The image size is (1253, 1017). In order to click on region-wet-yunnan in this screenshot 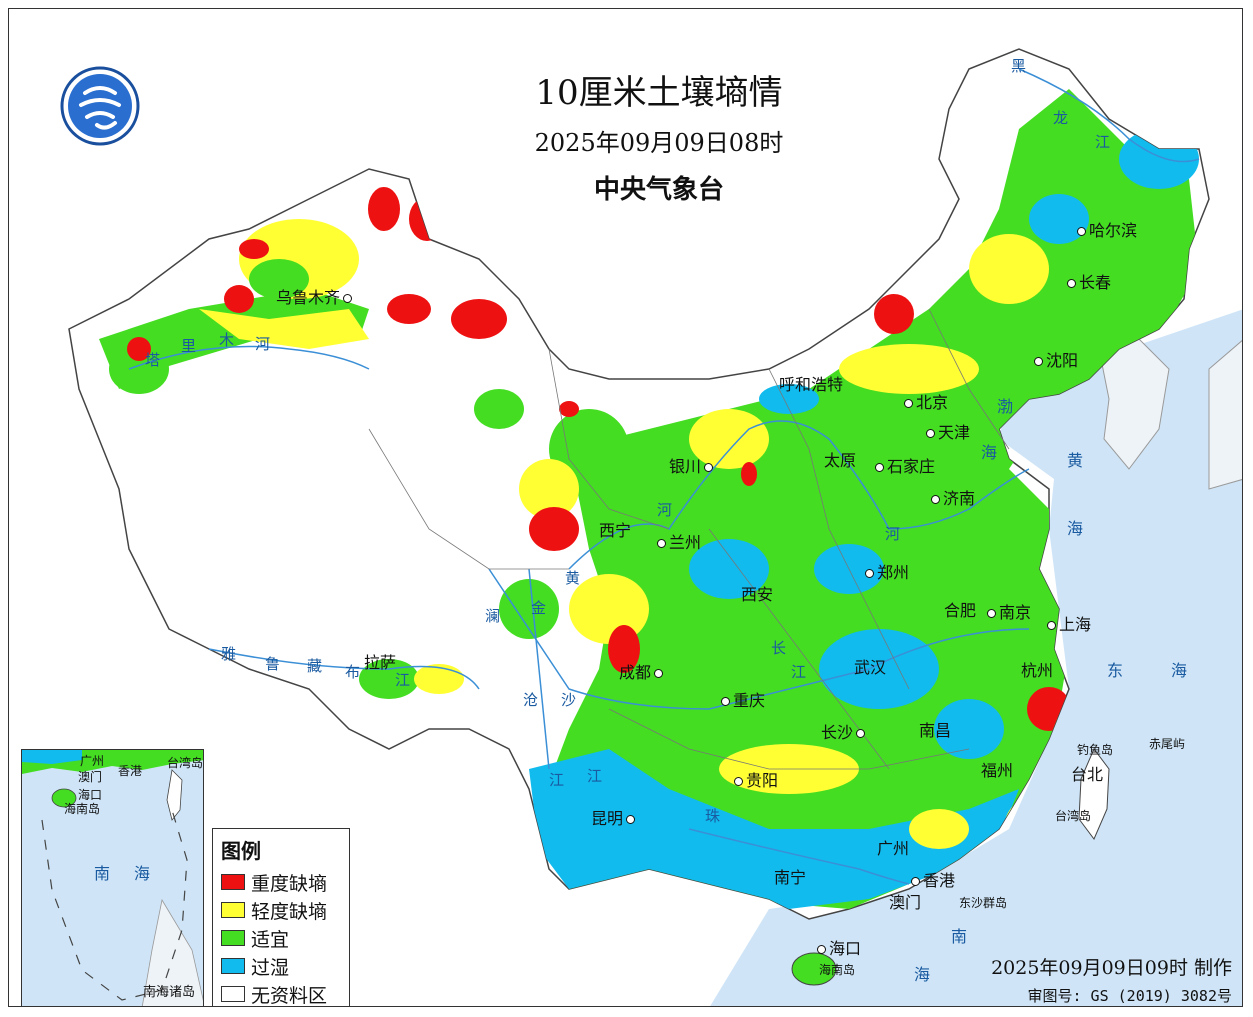, I will do `click(609, 829)`.